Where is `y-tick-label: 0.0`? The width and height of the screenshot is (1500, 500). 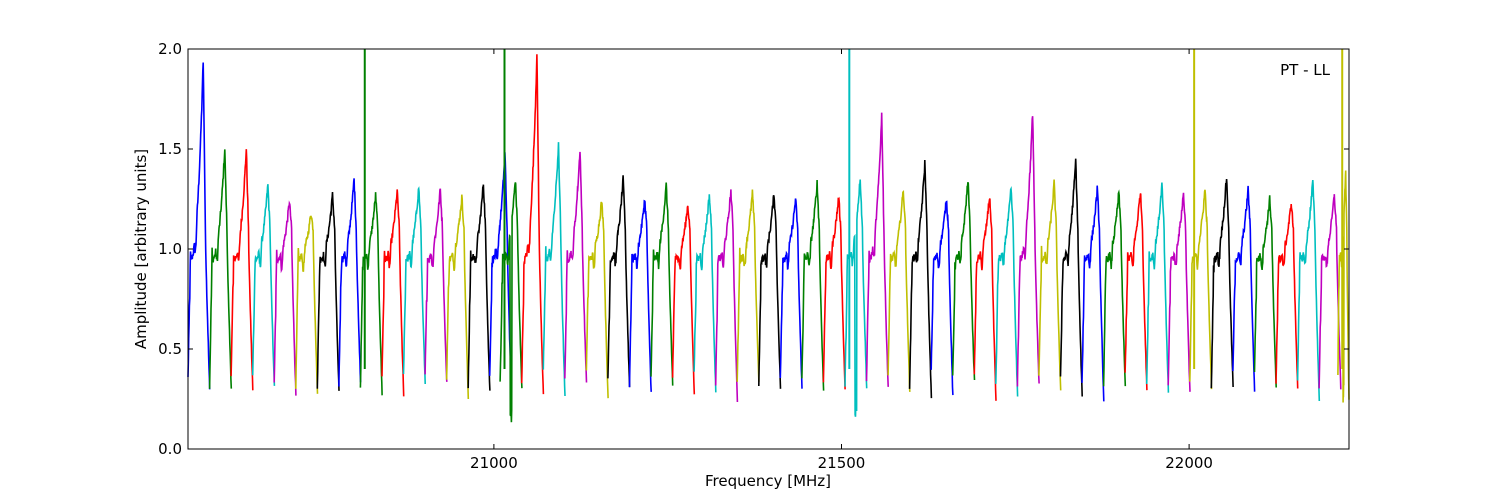
y-tick-label: 0.0 is located at coordinates (170, 449).